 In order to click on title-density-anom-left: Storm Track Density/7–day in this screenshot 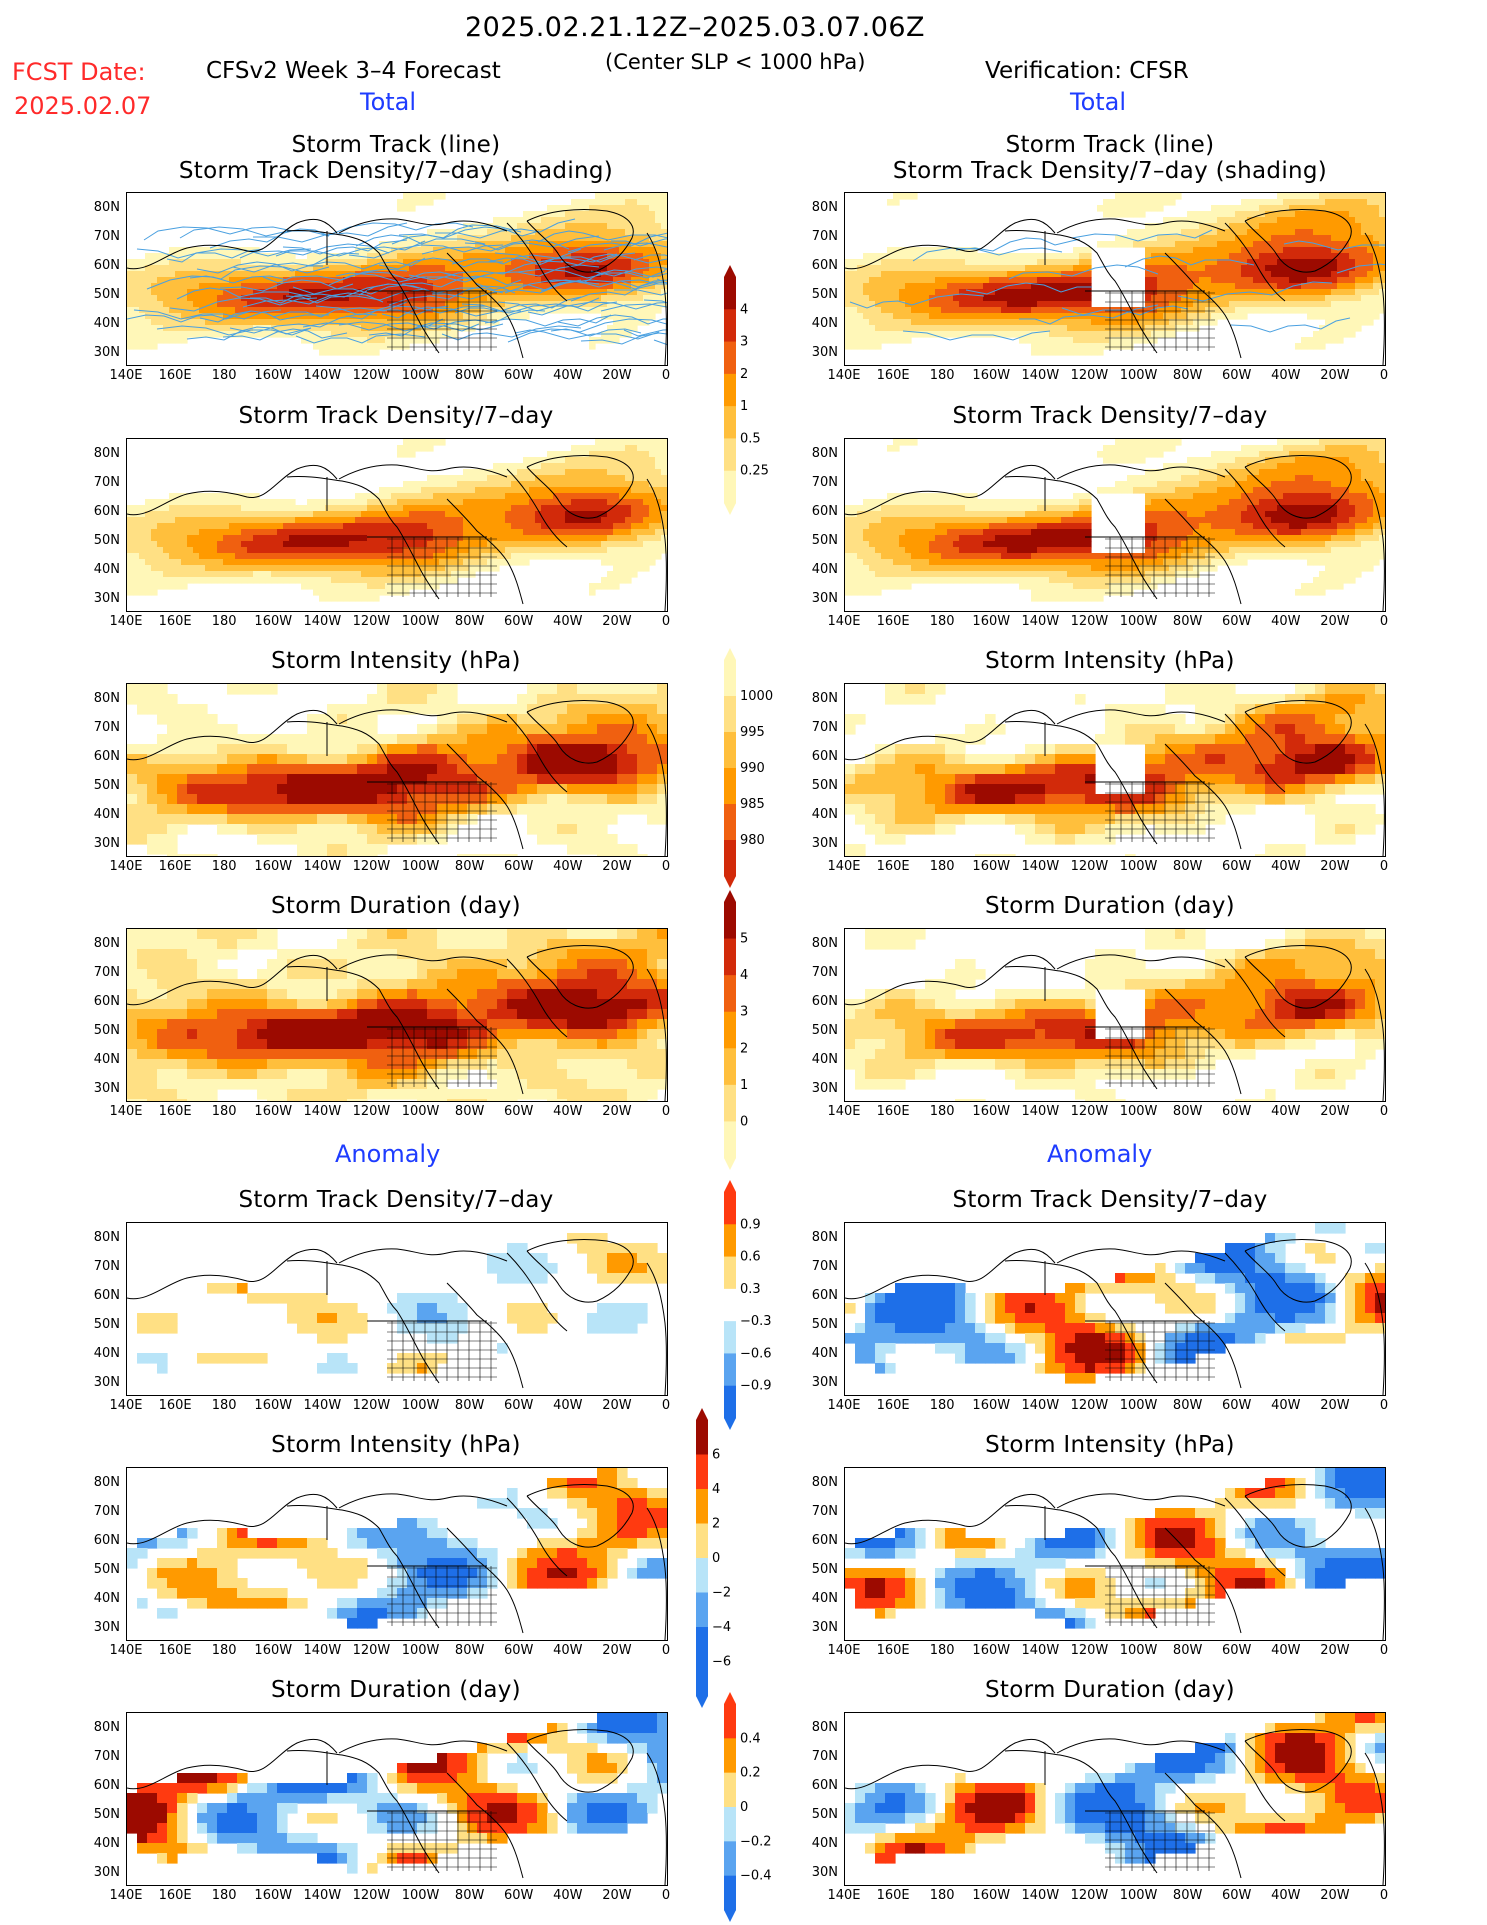, I will do `click(396, 1200)`.